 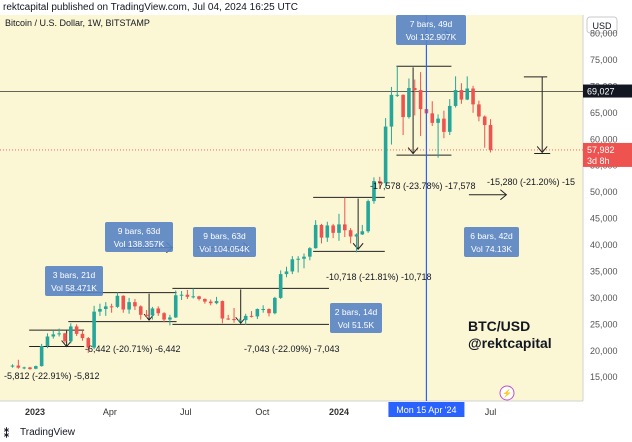 What do you see at coordinates (74, 275) in the screenshot?
I see `info-box-1-line1: 3 bars, 21d` at bounding box center [74, 275].